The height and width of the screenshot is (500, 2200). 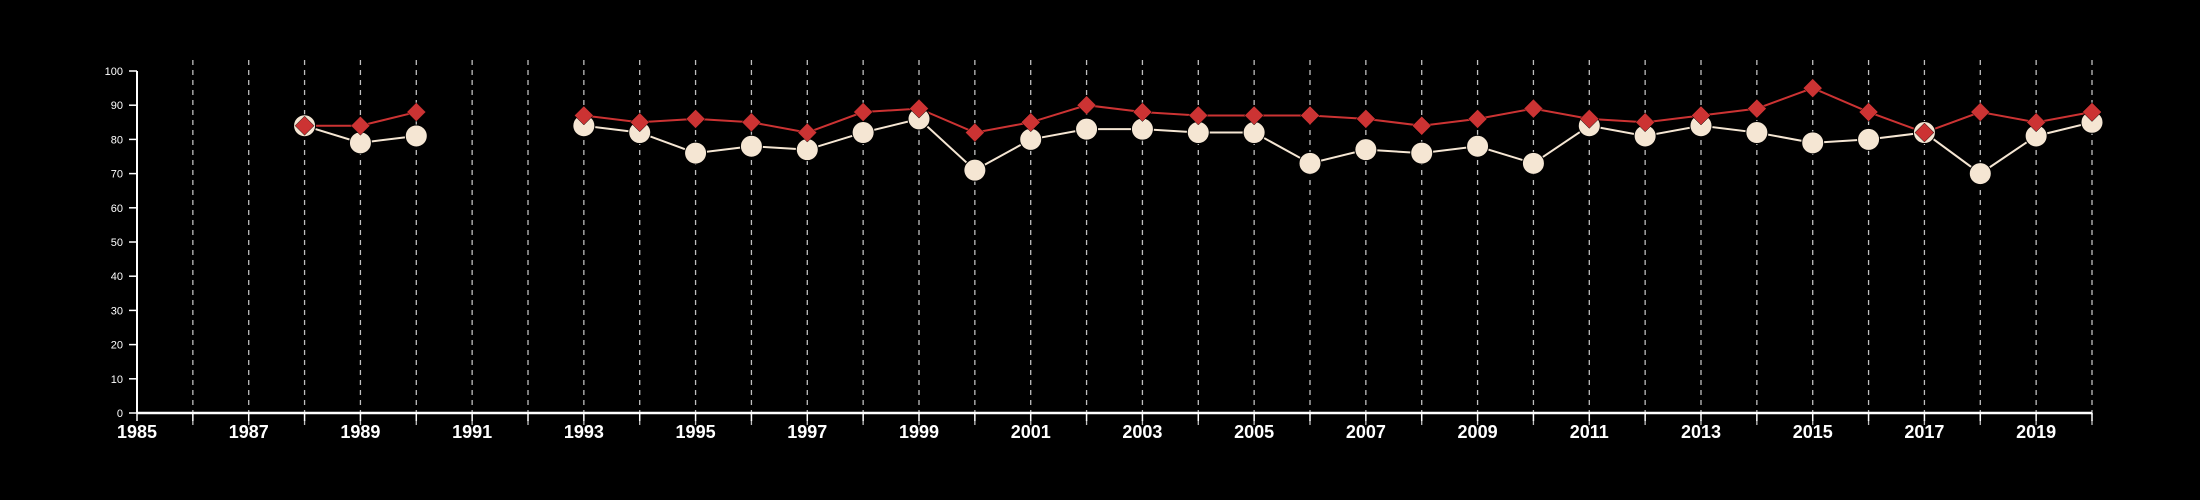 What do you see at coordinates (975, 170) in the screenshot?
I see `series-2-point-2000` at bounding box center [975, 170].